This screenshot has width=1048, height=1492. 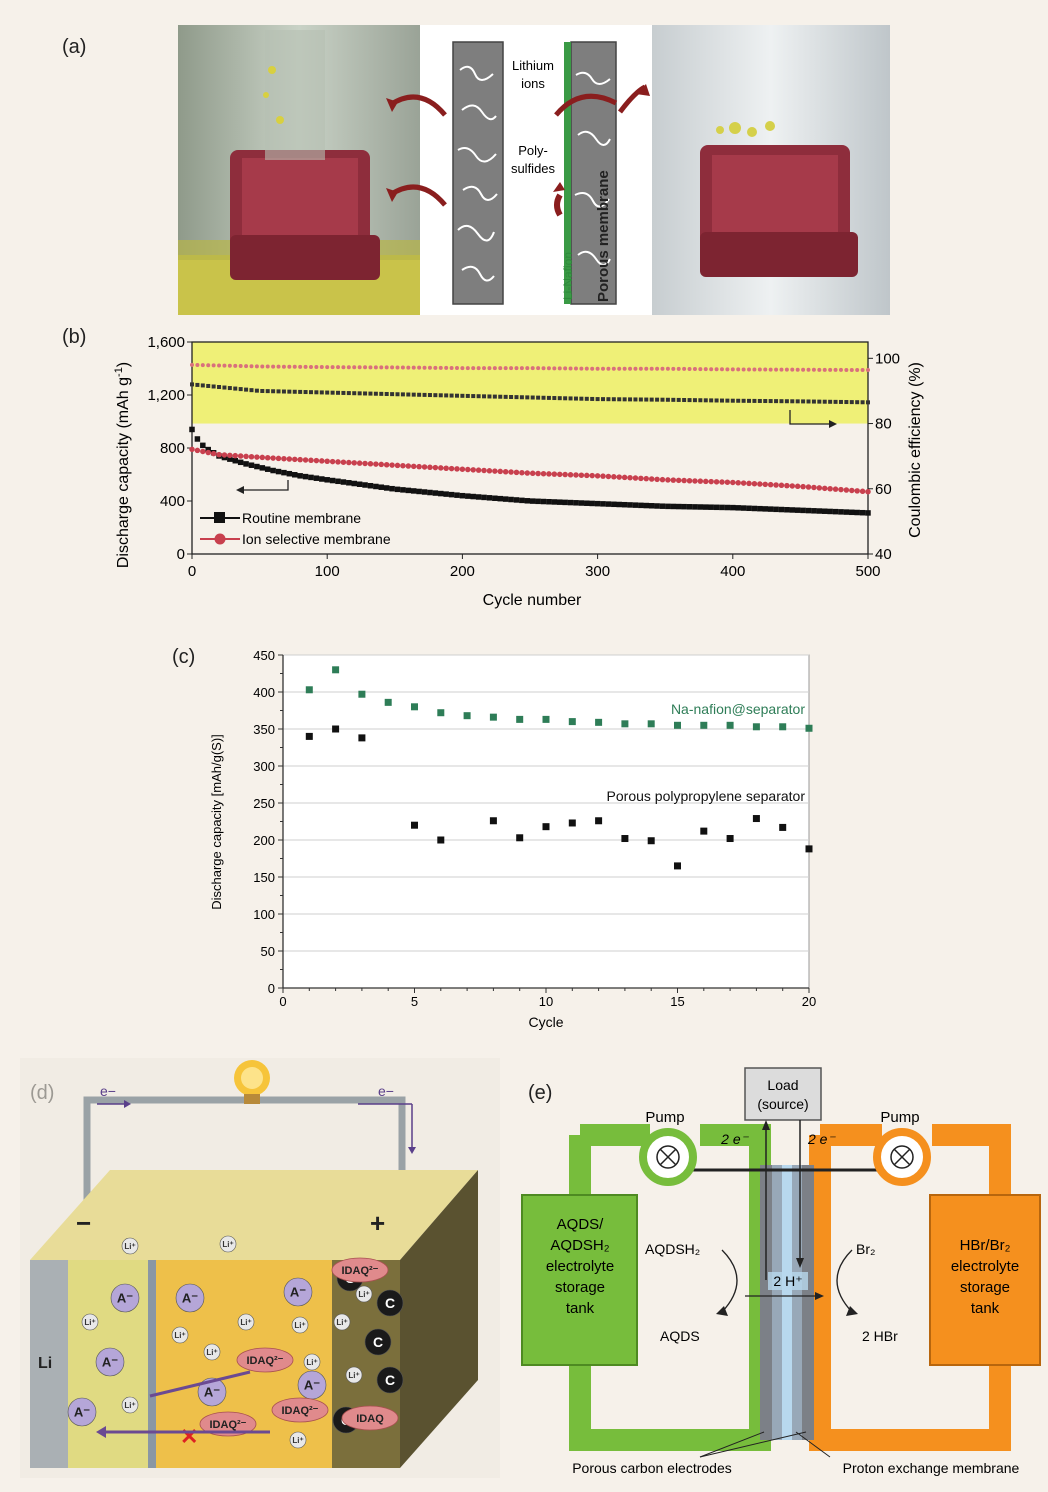 I want to click on load-label-2: (source), so click(x=782, y=1104).